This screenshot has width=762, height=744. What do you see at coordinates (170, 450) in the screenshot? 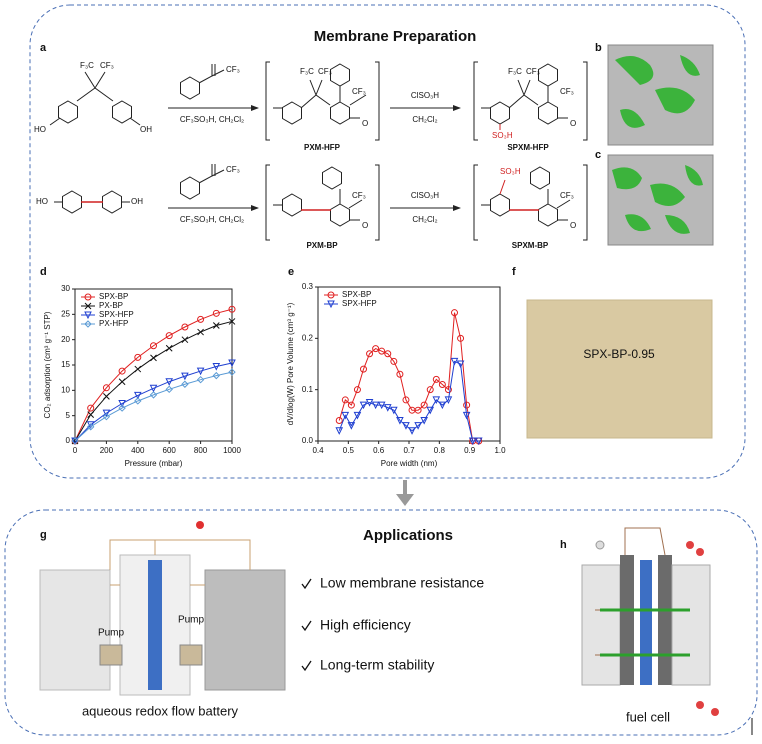
I see `x-tick-label: 600` at bounding box center [170, 450].